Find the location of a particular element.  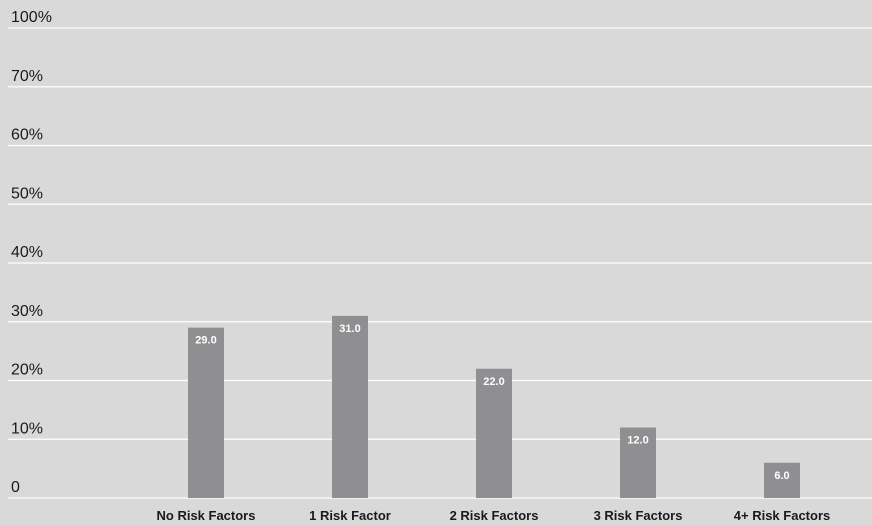

x-category-label: 3 Risk Factors is located at coordinates (638, 515).